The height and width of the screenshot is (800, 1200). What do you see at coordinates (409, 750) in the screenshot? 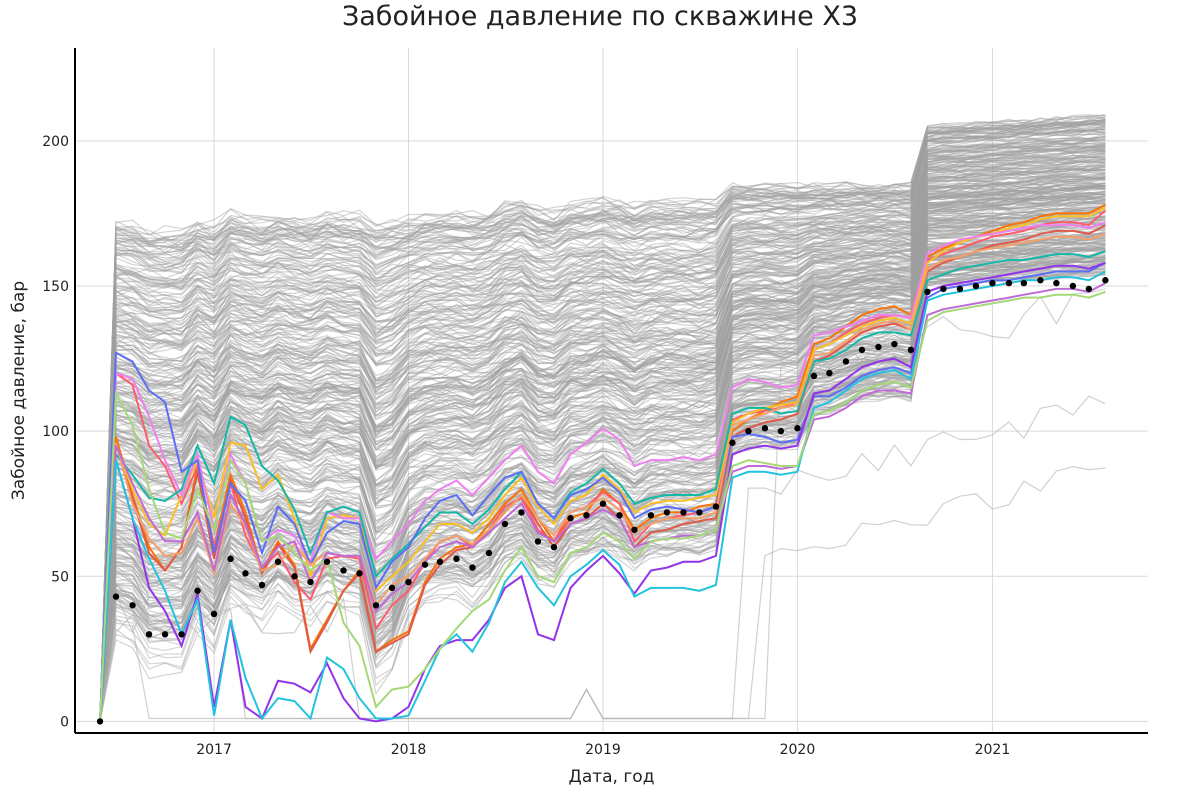
I see `x-tick-label: 2018` at bounding box center [409, 750].